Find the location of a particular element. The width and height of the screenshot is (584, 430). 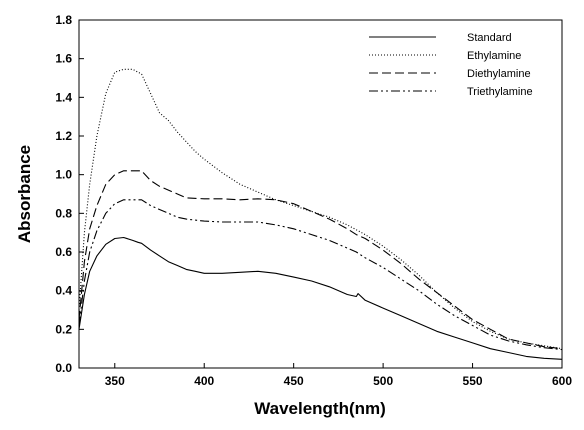

y-tick-label: 1.4 is located at coordinates (63, 97).